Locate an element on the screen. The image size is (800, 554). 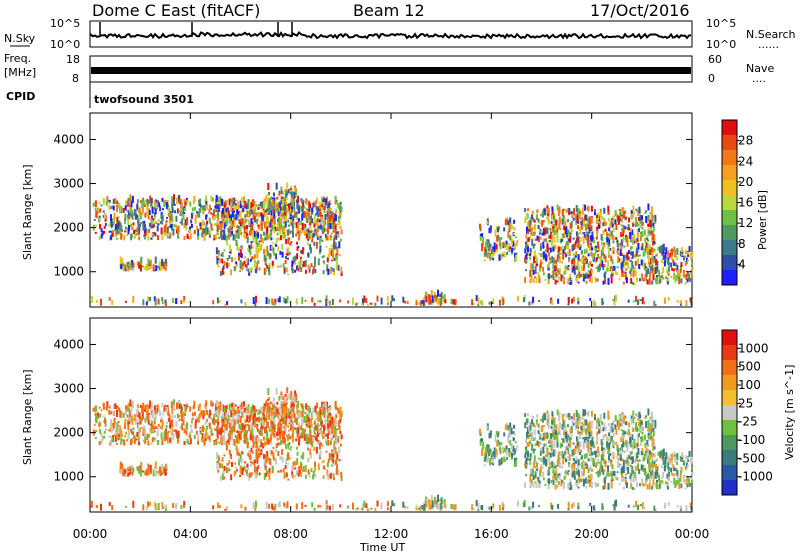
noise-sky-line is located at coordinates (391, 35).